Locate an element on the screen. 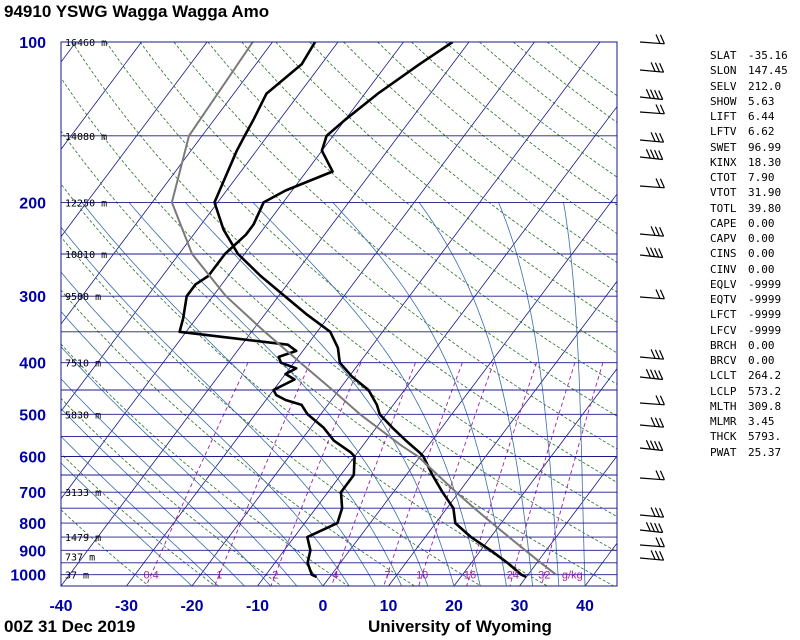 The image size is (800, 640). index-value: 39.80 is located at coordinates (765, 208).